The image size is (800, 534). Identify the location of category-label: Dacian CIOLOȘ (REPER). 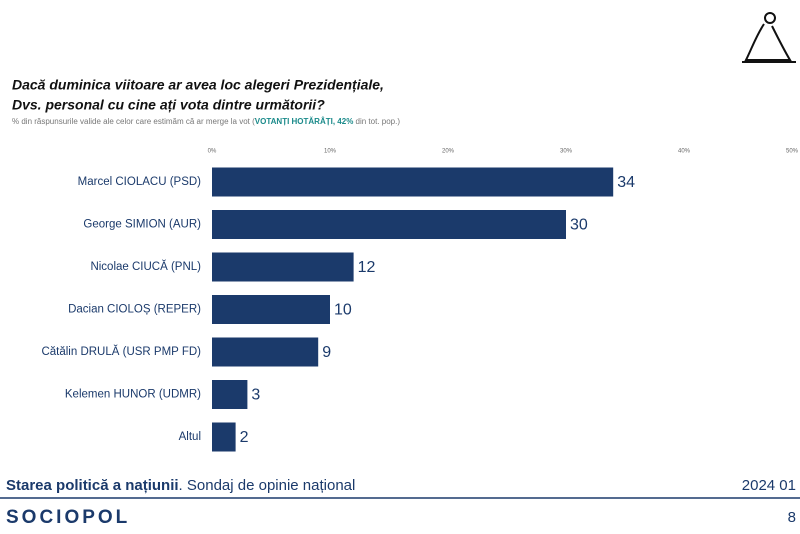
(134, 310).